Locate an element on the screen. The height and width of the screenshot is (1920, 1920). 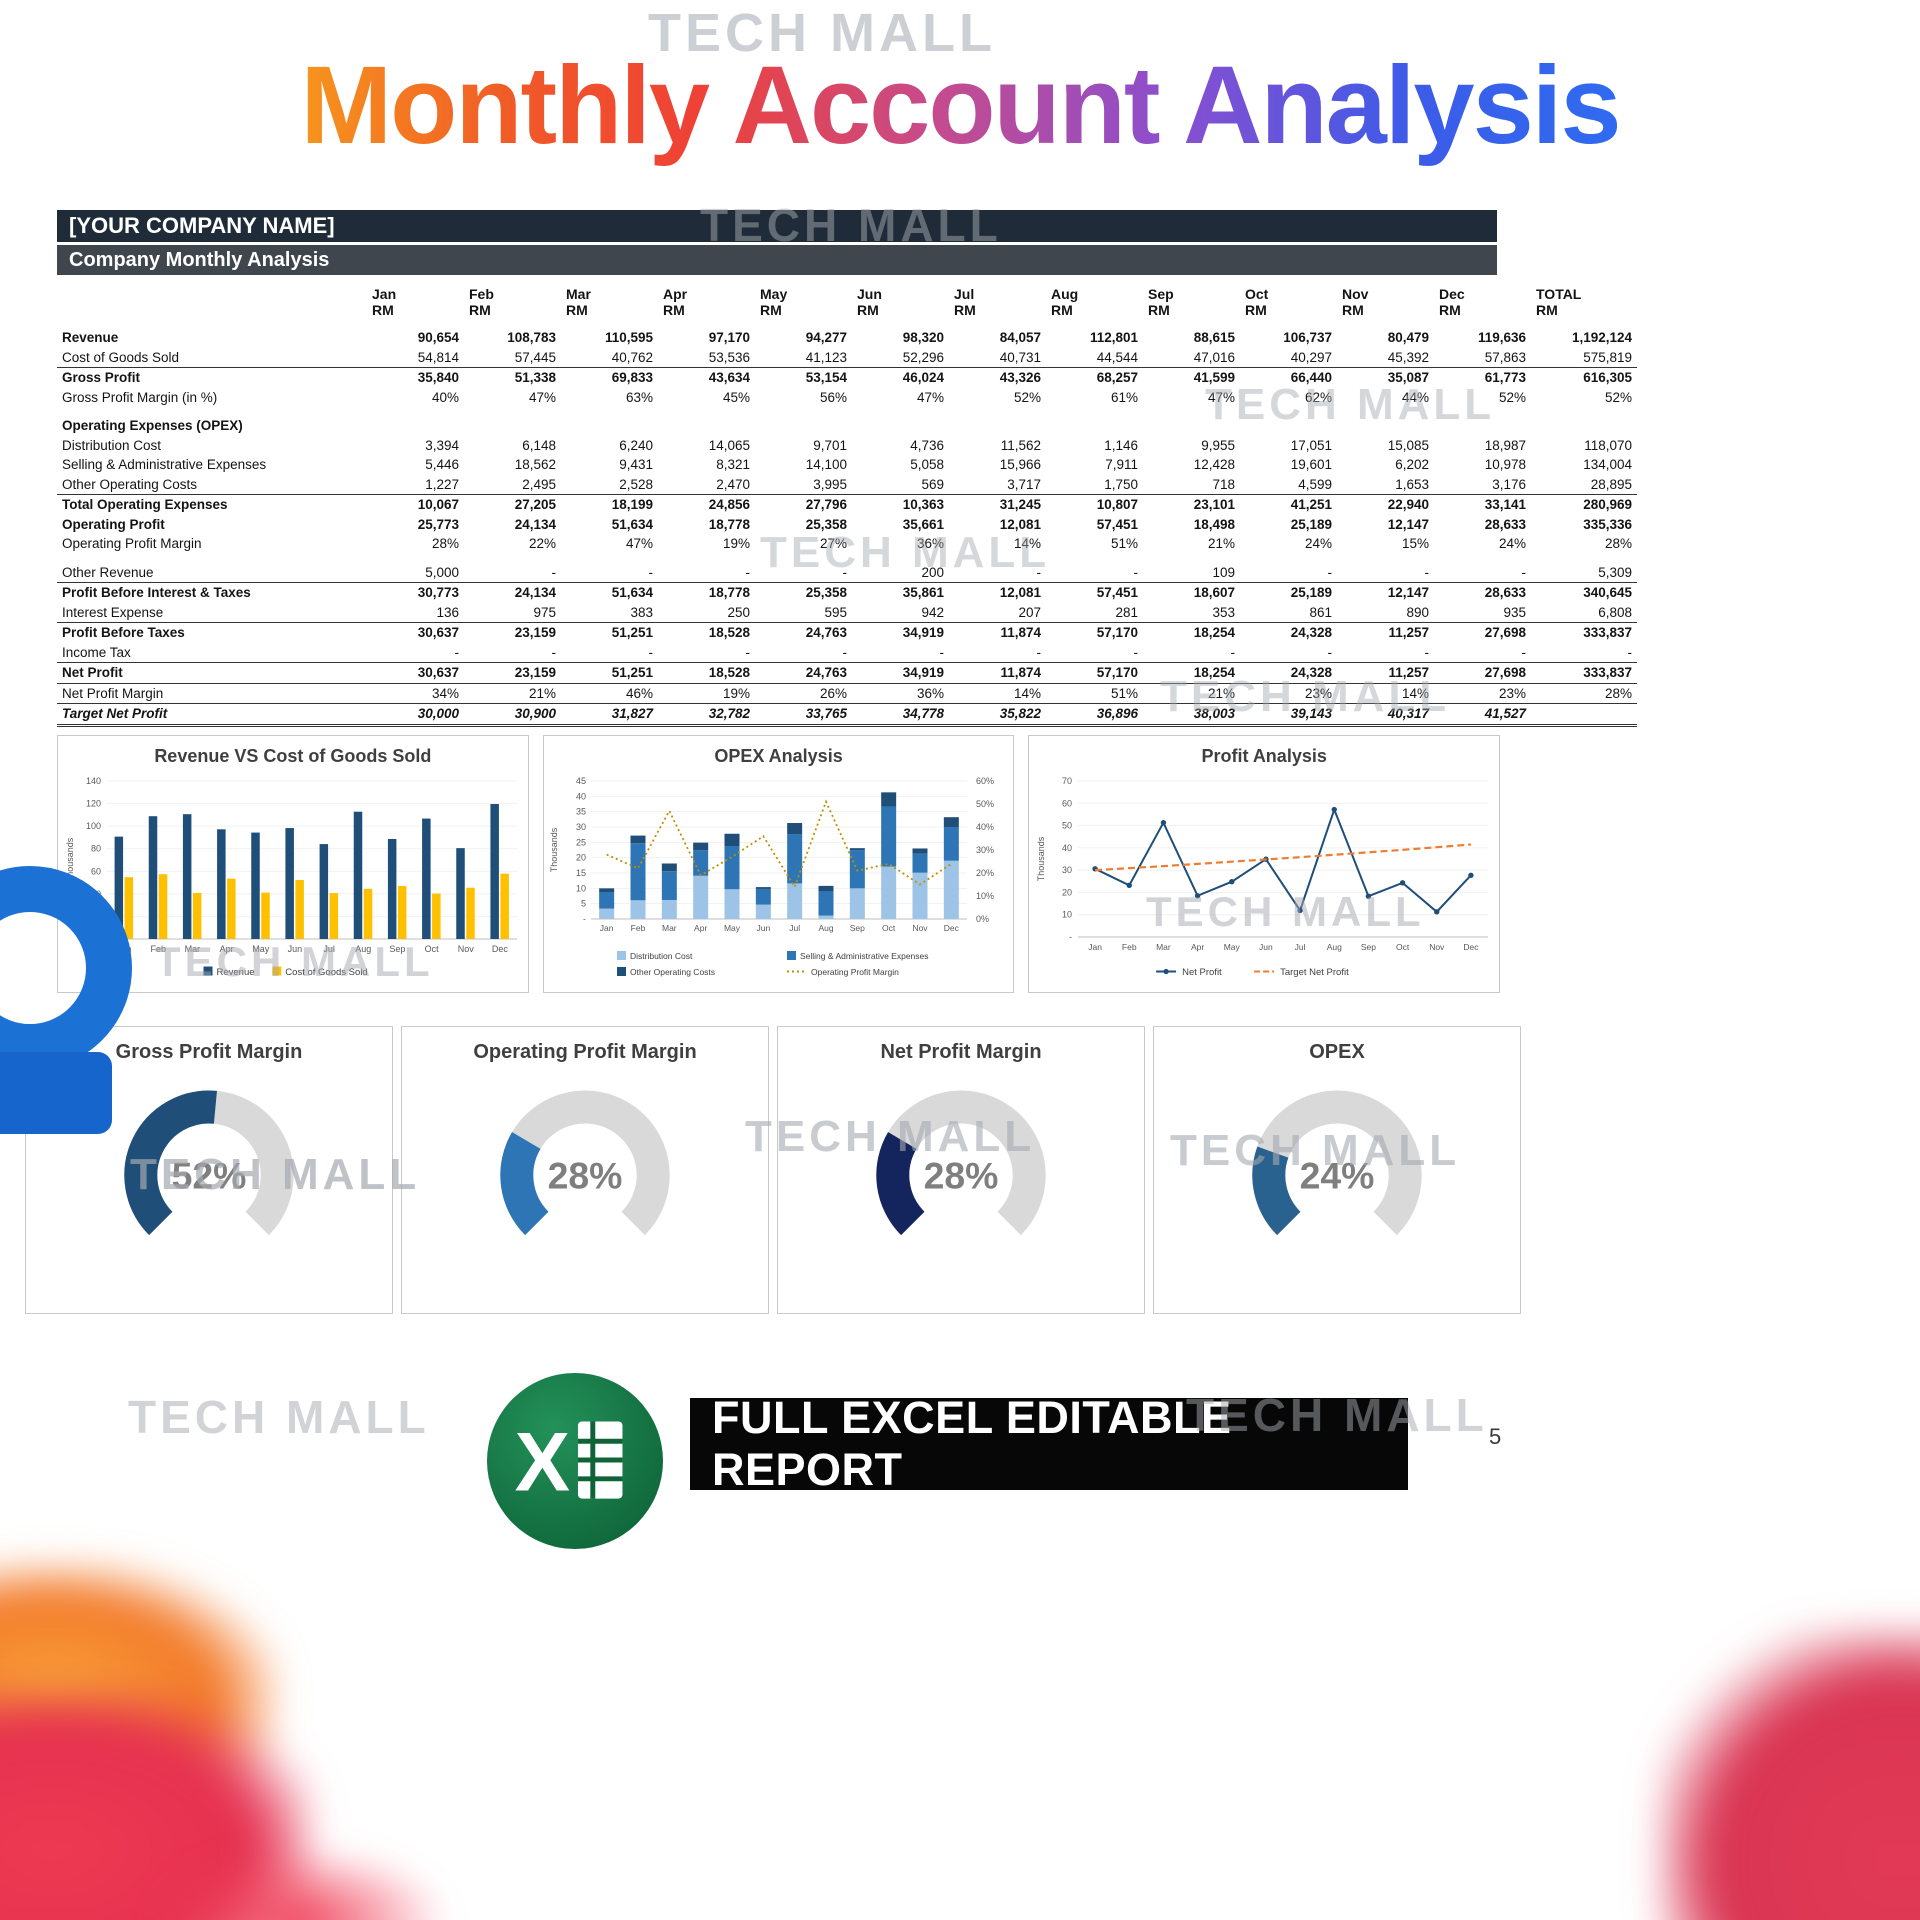
table-cell: 10,067 is located at coordinates (415, 504).